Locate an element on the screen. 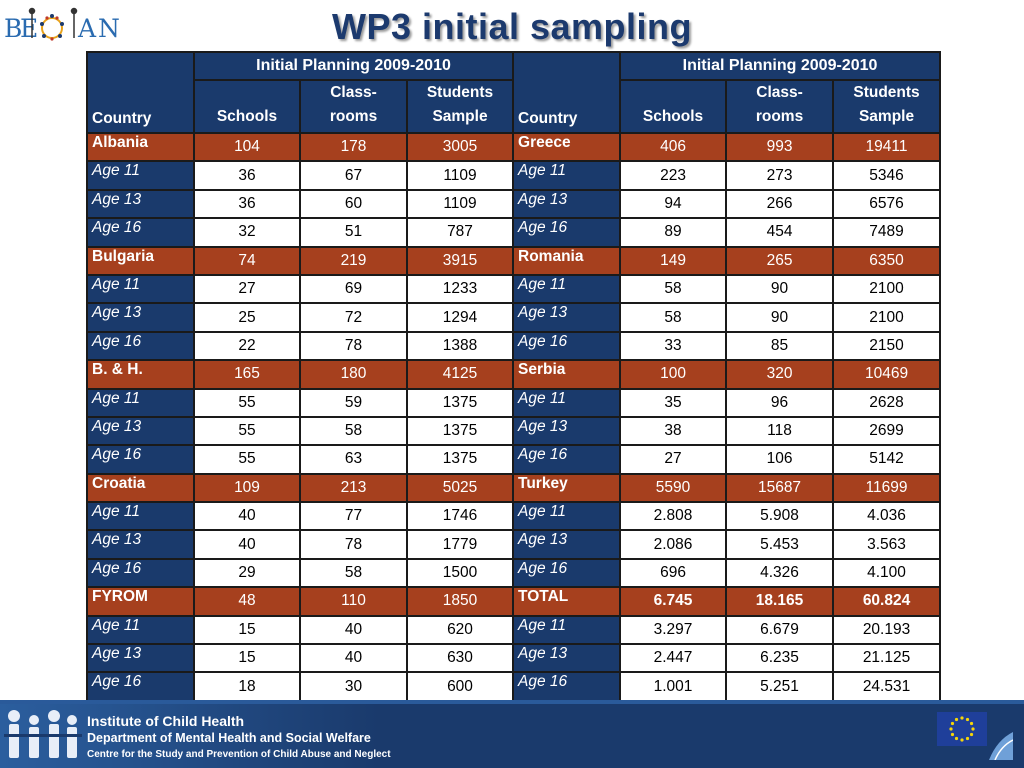  country-row: Bulgaria 74 219 3915 Romania 149 265 6350 is located at coordinates (514, 260).